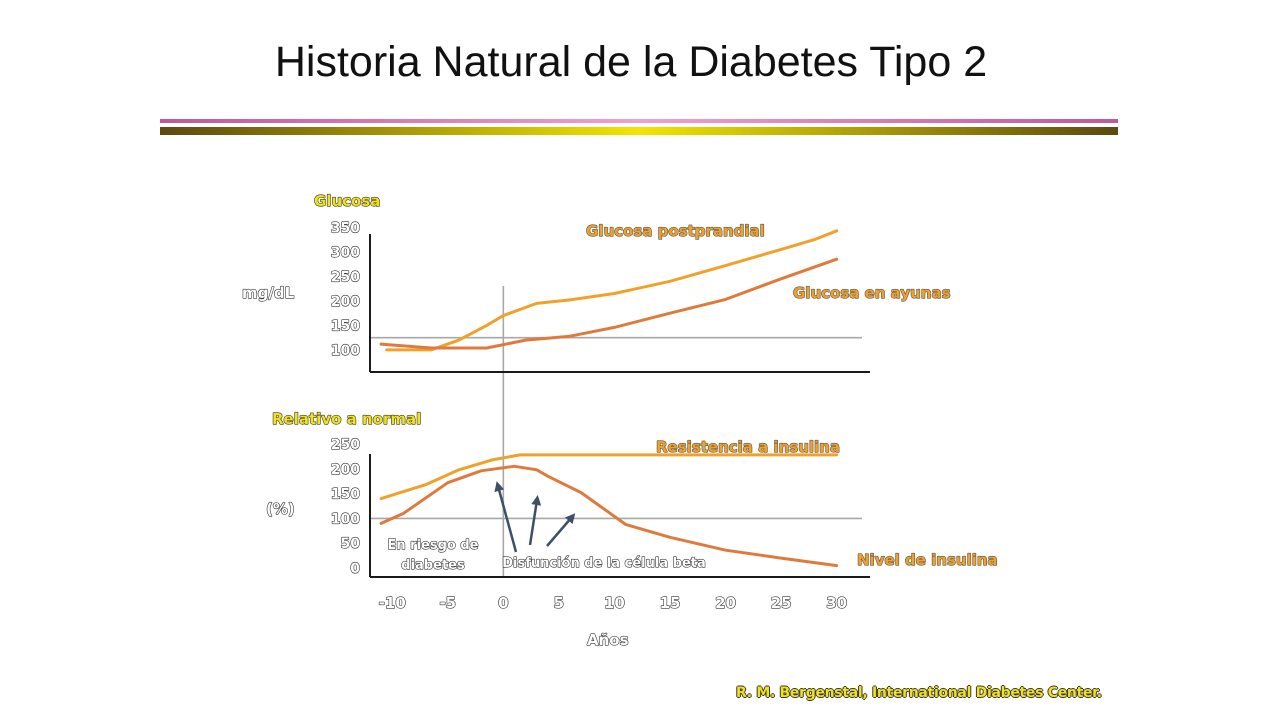  I want to click on y-tick-insulin-50: 50, so click(351, 544).